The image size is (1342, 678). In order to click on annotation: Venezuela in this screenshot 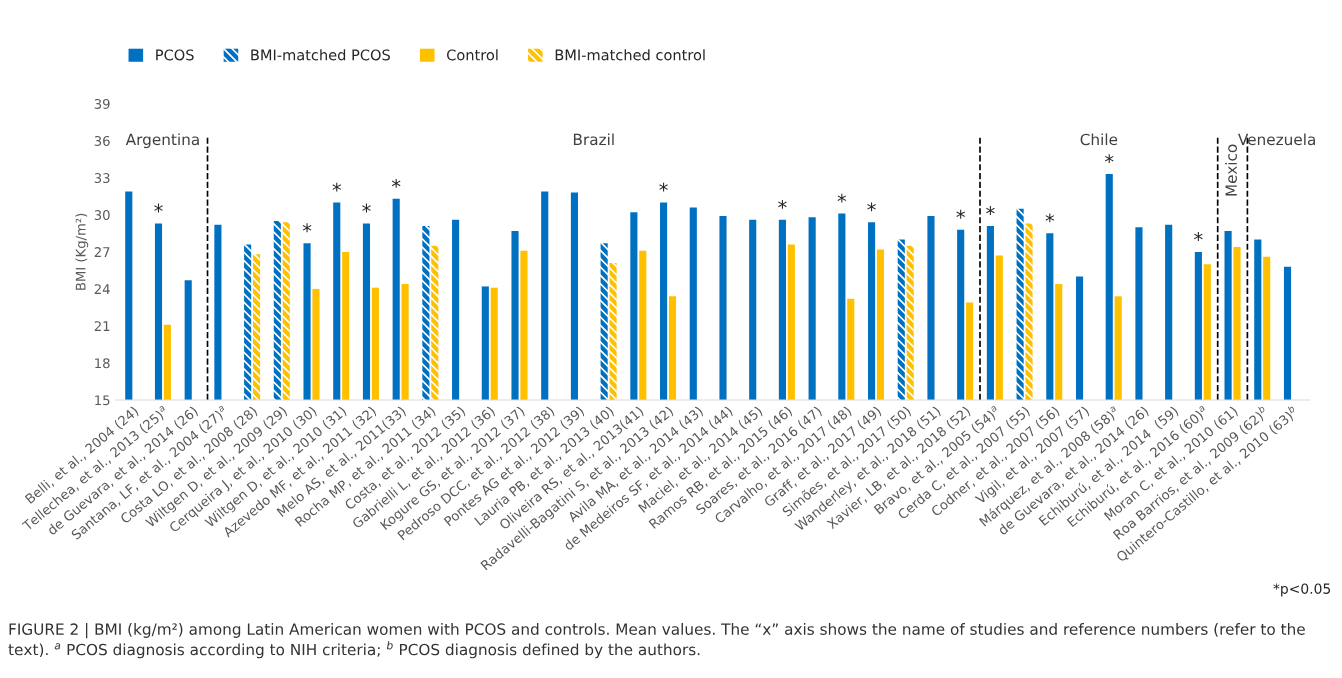, I will do `click(1276, 139)`.